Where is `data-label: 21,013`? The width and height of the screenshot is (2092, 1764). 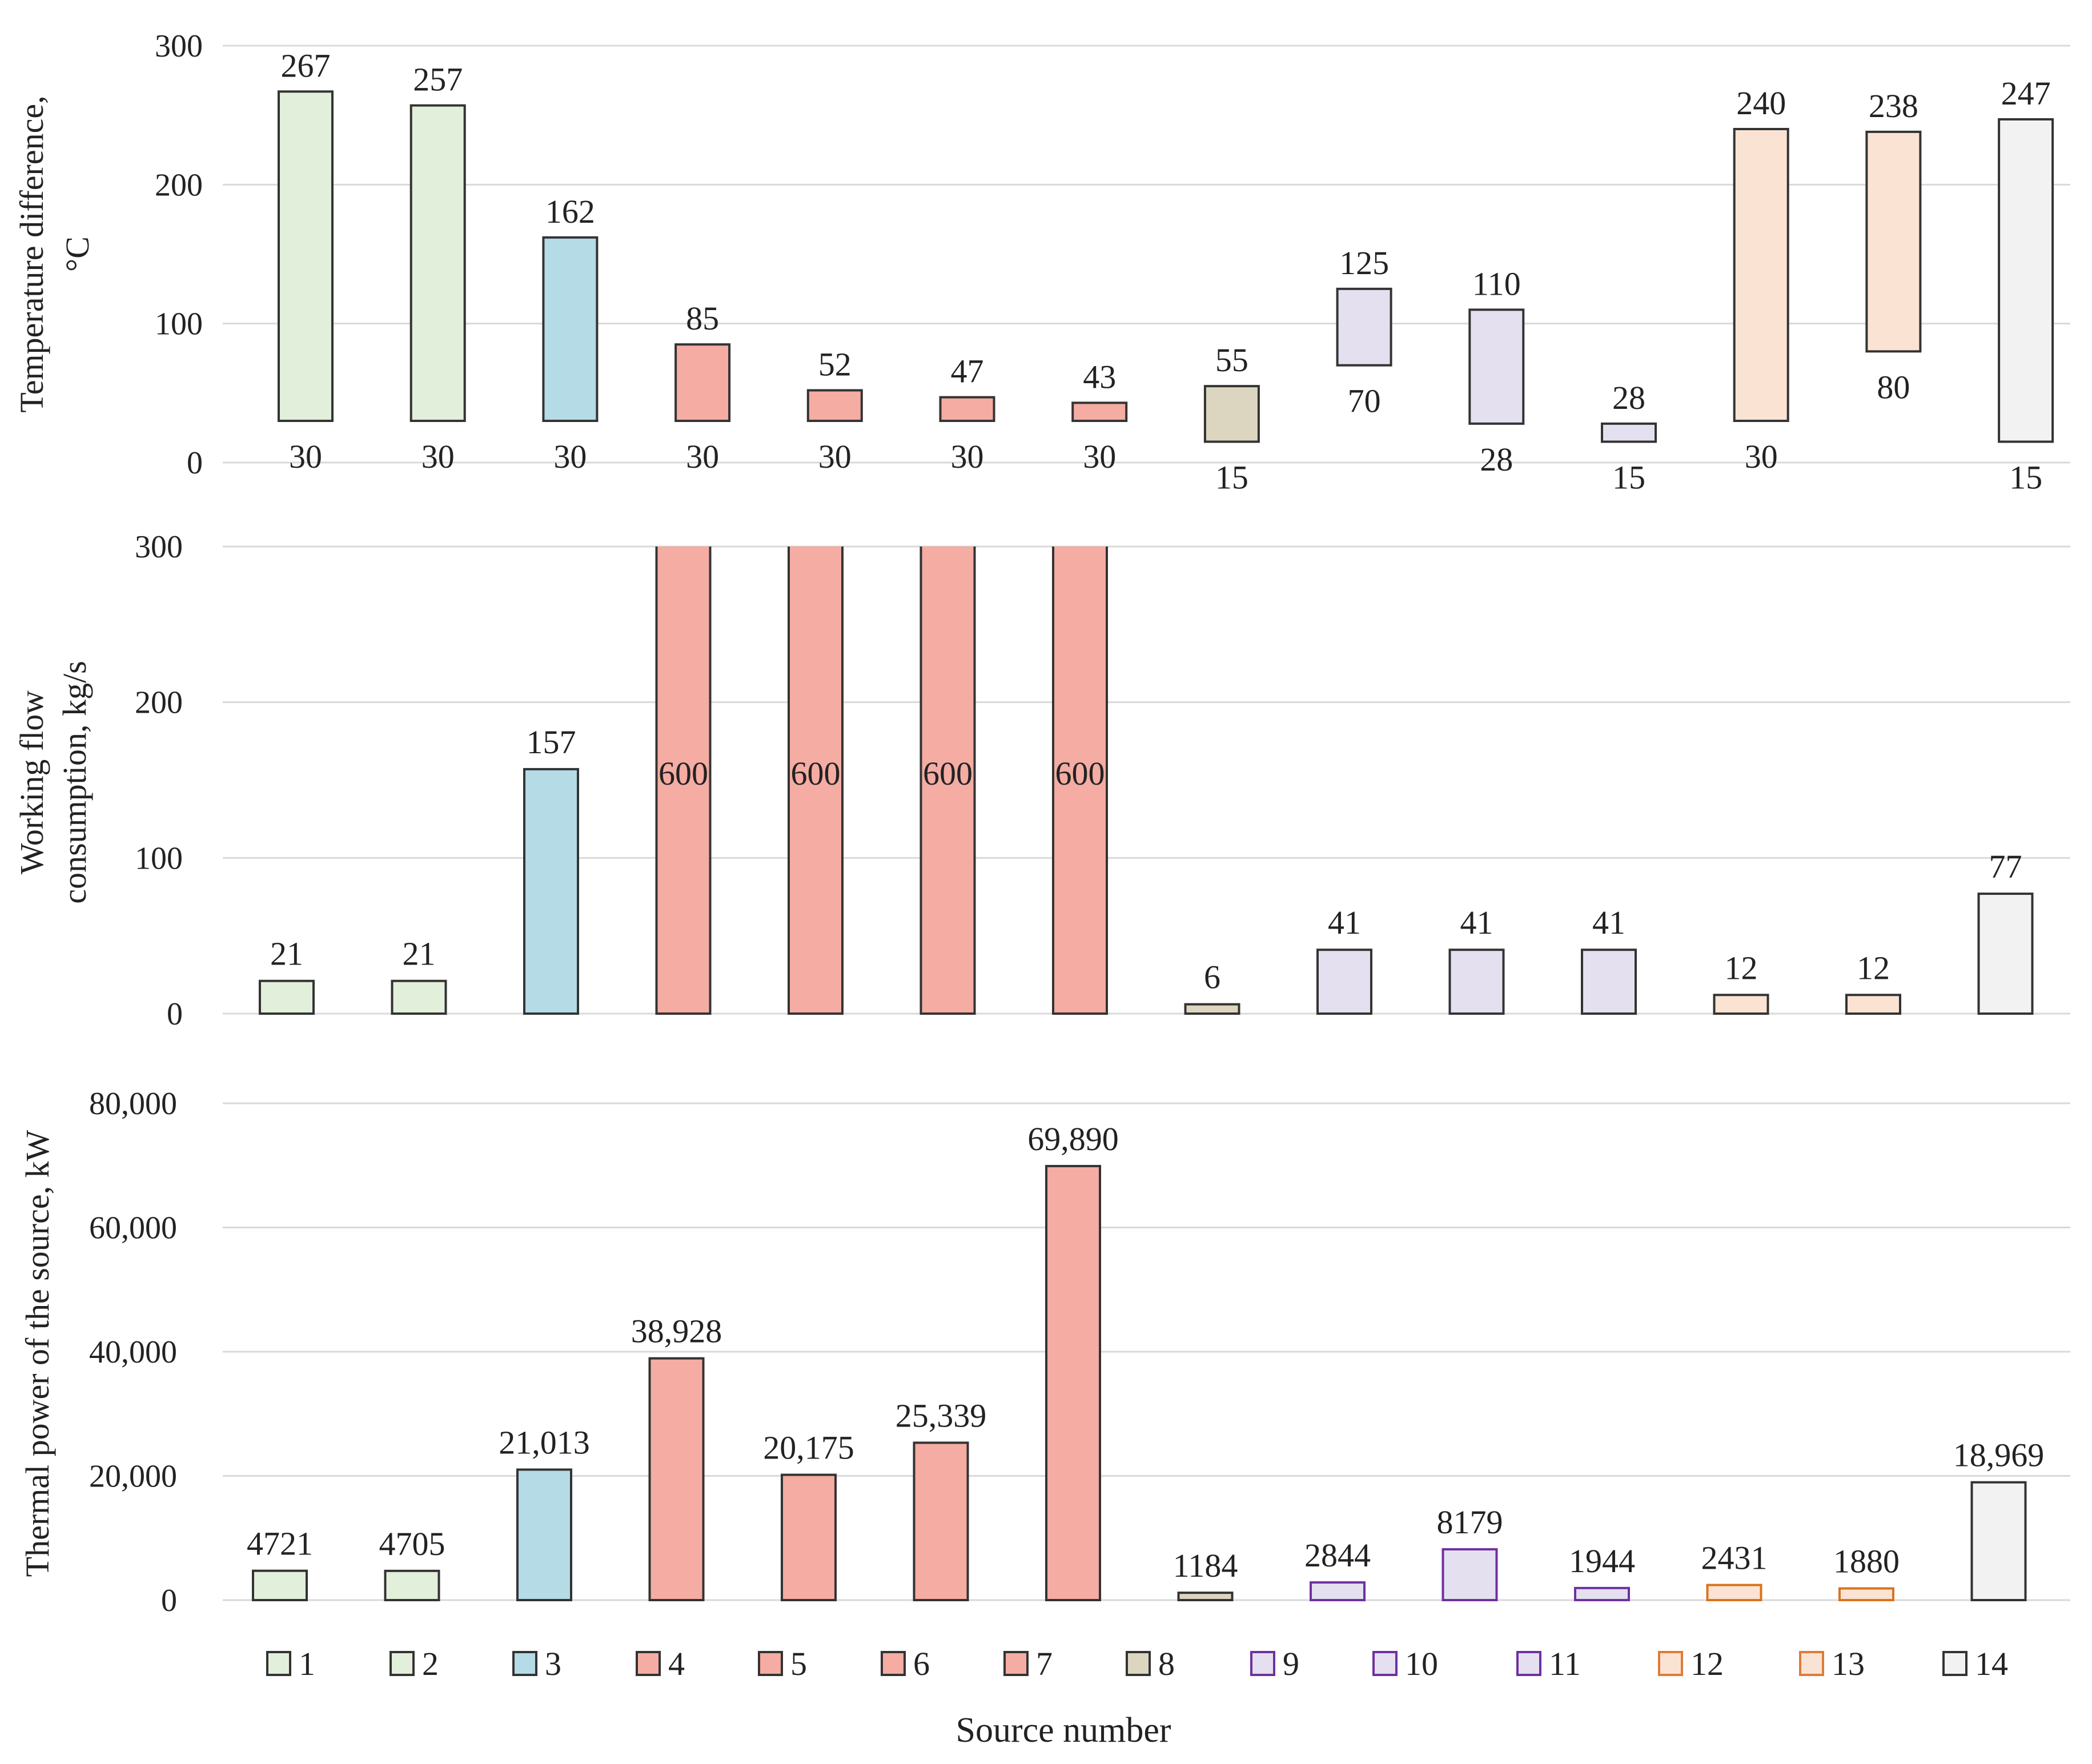
data-label: 21,013 is located at coordinates (544, 1442).